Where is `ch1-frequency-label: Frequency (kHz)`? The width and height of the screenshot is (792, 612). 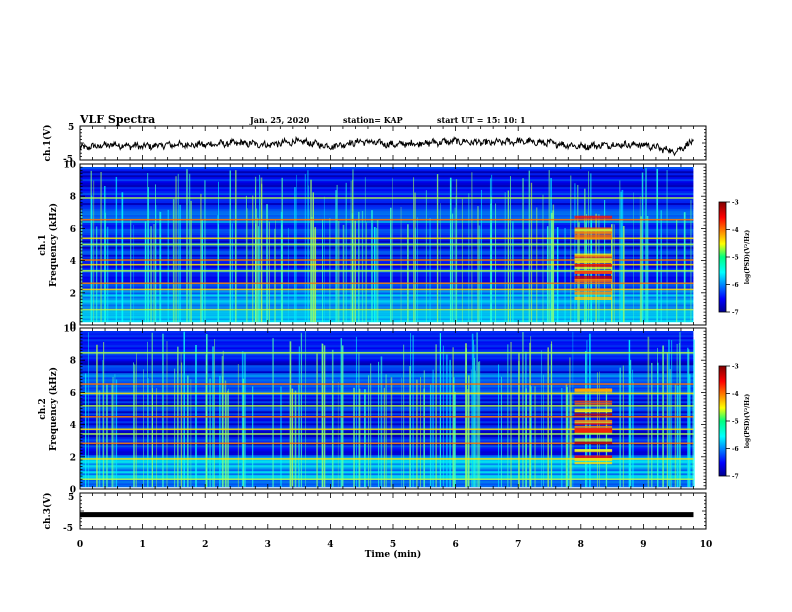 ch1-frequency-label: Frequency (kHz) is located at coordinates (53, 245).